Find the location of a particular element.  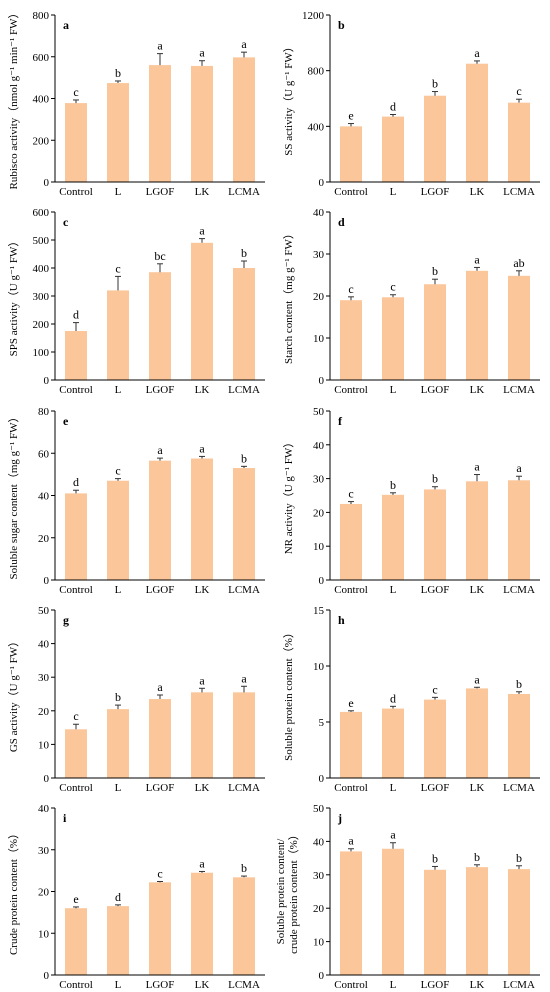

y-tick-label: 800 is located at coordinates (41, 16).